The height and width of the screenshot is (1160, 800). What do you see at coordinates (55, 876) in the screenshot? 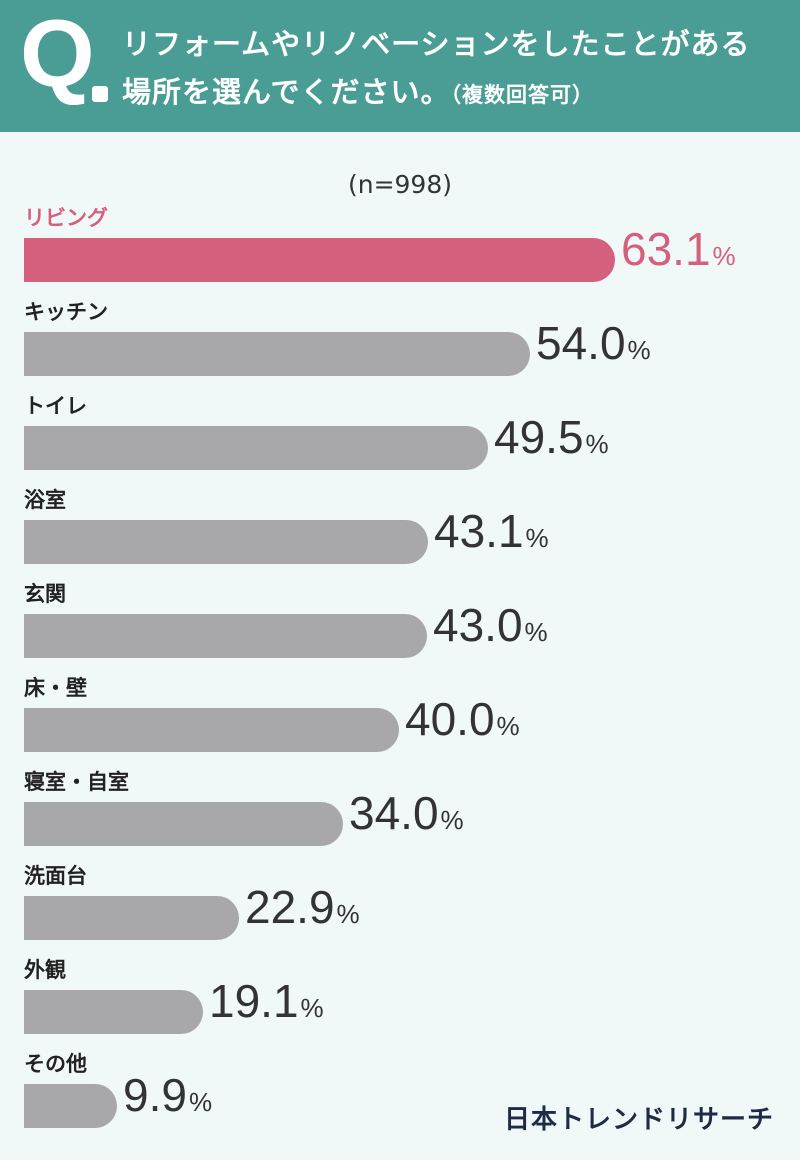
I see `category-label: 洗面台` at bounding box center [55, 876].